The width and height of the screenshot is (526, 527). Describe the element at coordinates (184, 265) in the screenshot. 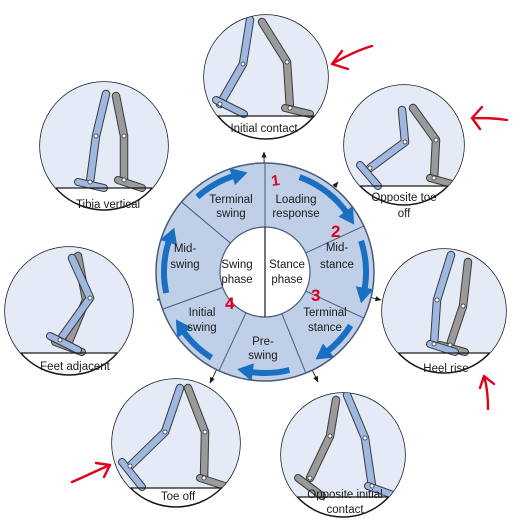

I see `segment-midswing-l2: swing` at that location.